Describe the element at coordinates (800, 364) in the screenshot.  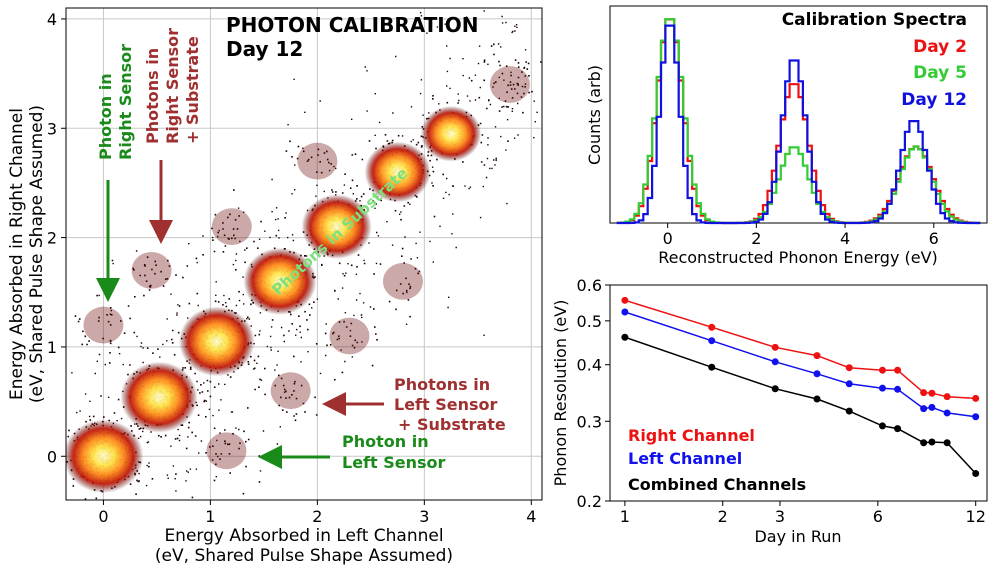
I see `resolution-series-left-channel` at that location.